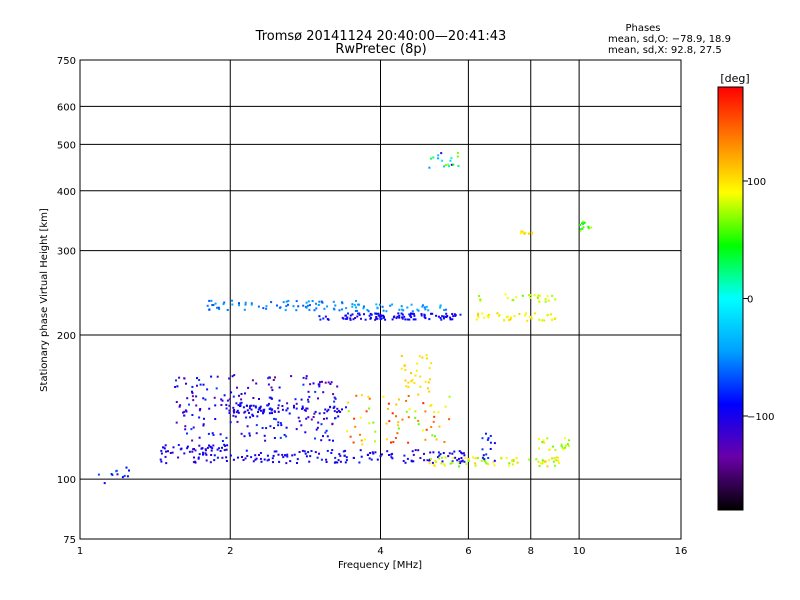  I want to click on colorbar, so click(730, 298).